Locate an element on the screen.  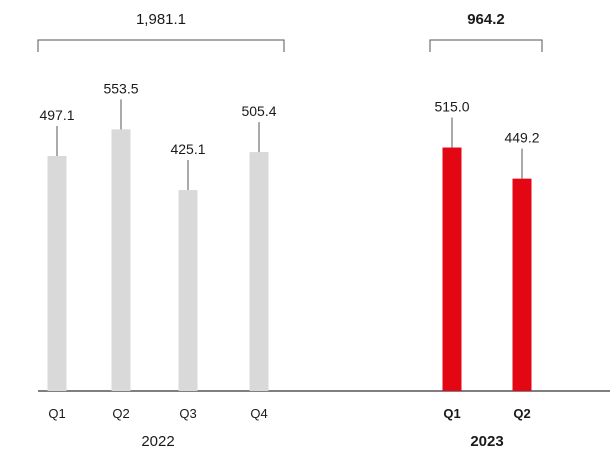
group-2022-total-bracket is located at coordinates (161, 45).